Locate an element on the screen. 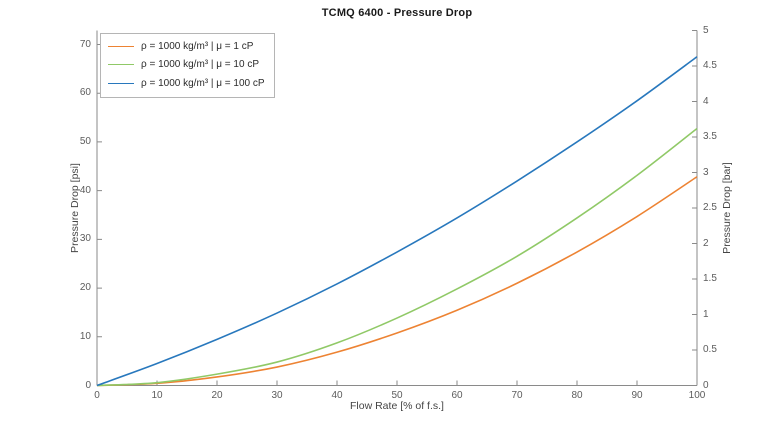  left-y-axis-label: Pressure Drop [psi] is located at coordinates (75, 208).